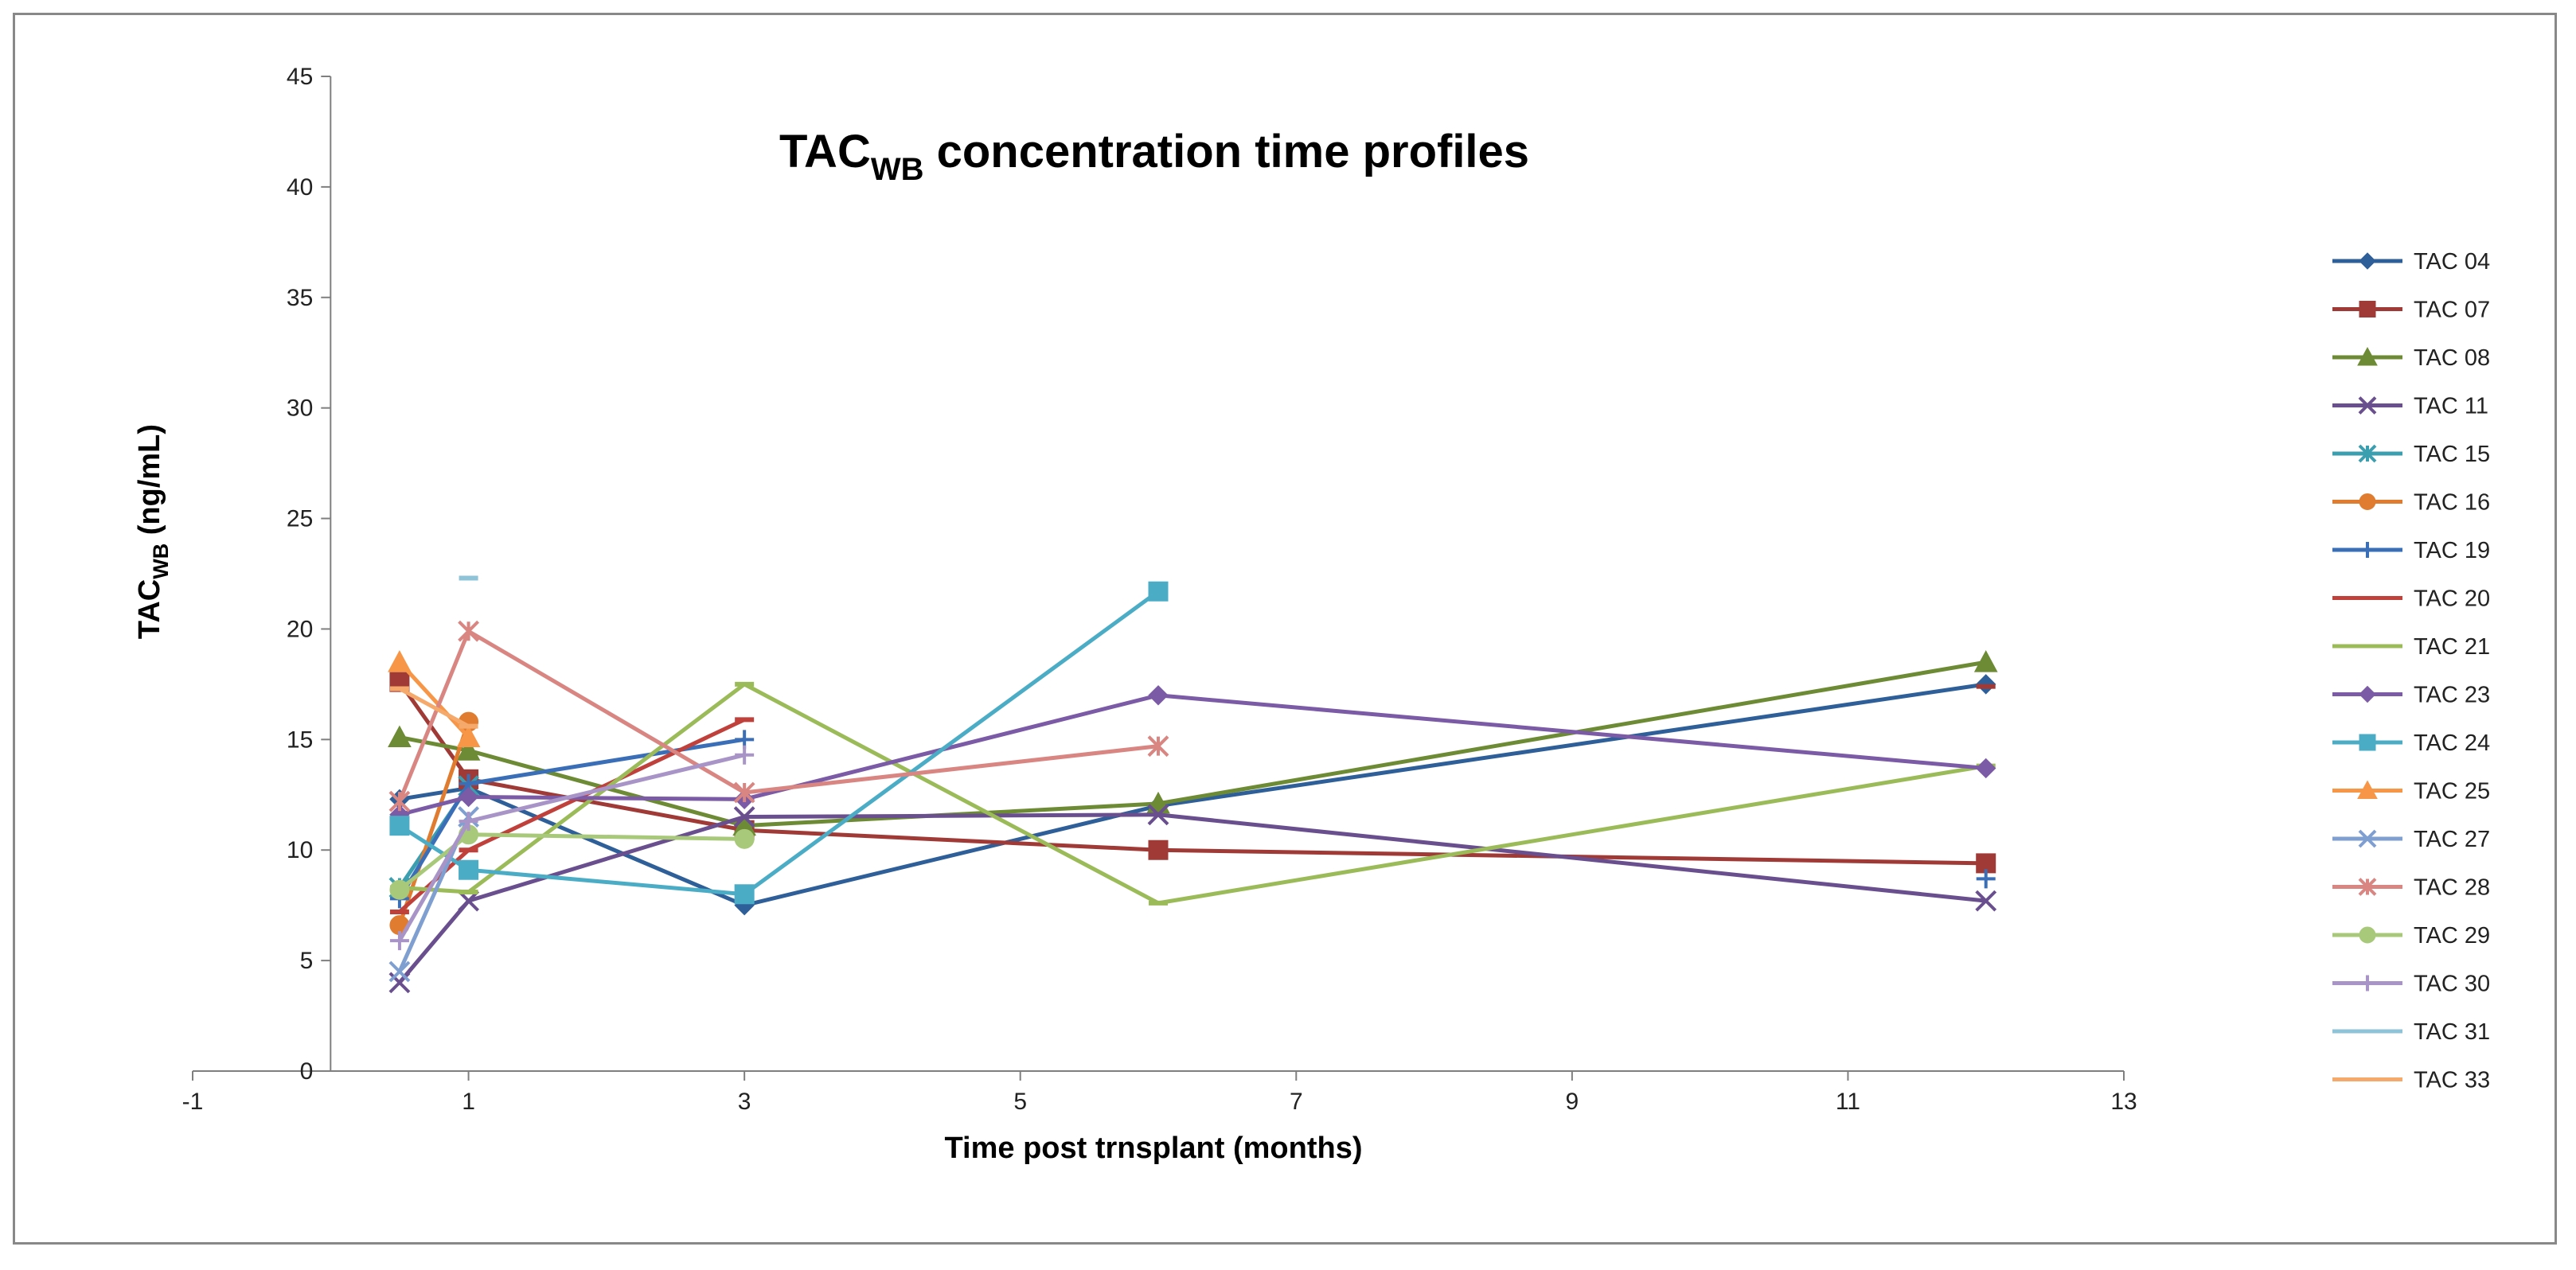 This screenshot has height=1270, width=2576. I want to click on legend-item-tac-31: TAC 31, so click(2411, 1032).